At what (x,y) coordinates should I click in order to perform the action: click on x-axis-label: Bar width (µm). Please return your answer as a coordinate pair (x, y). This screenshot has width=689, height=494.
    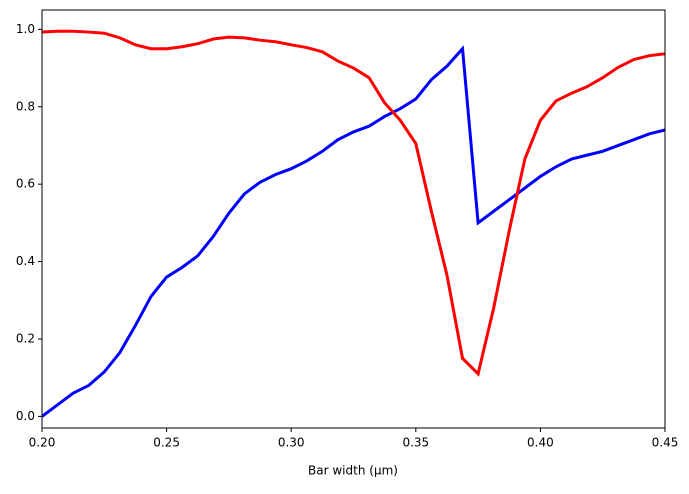
    Looking at the image, I should click on (353, 471).